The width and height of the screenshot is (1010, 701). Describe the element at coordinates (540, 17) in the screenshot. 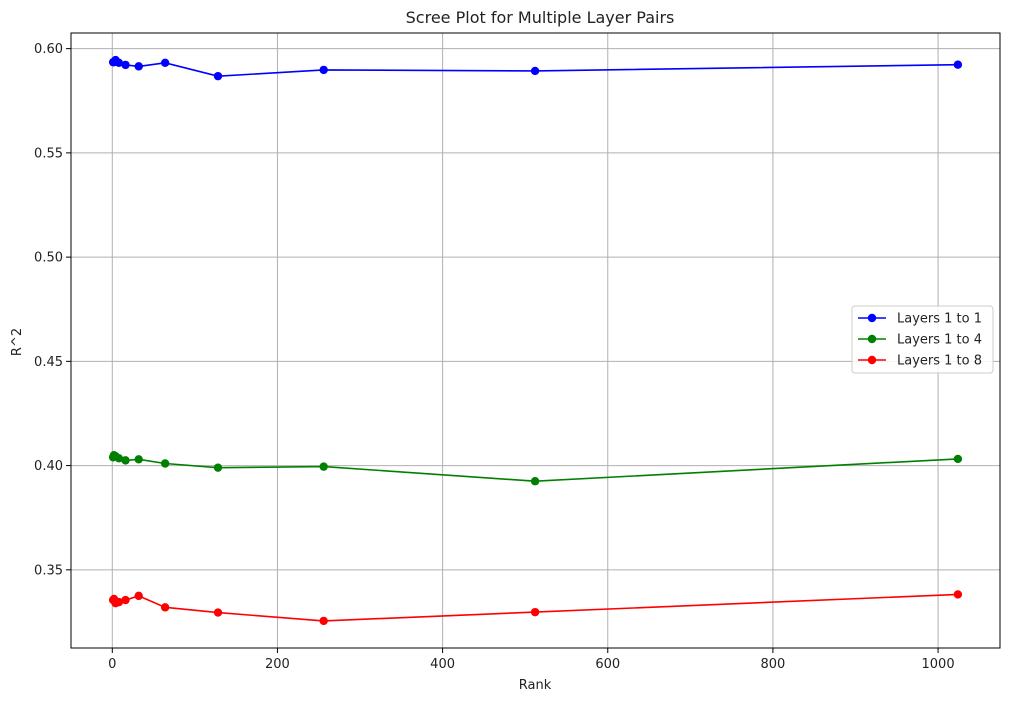

I see `chart-title: Scree Plot for Multiple Layer Pairs` at that location.